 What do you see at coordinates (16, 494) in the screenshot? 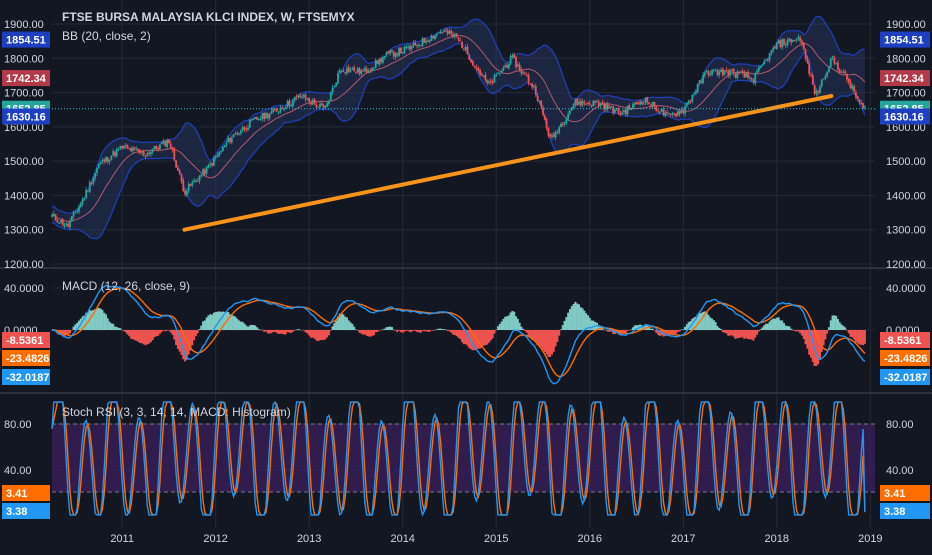
I see `stoch-badge: 3.41` at bounding box center [16, 494].